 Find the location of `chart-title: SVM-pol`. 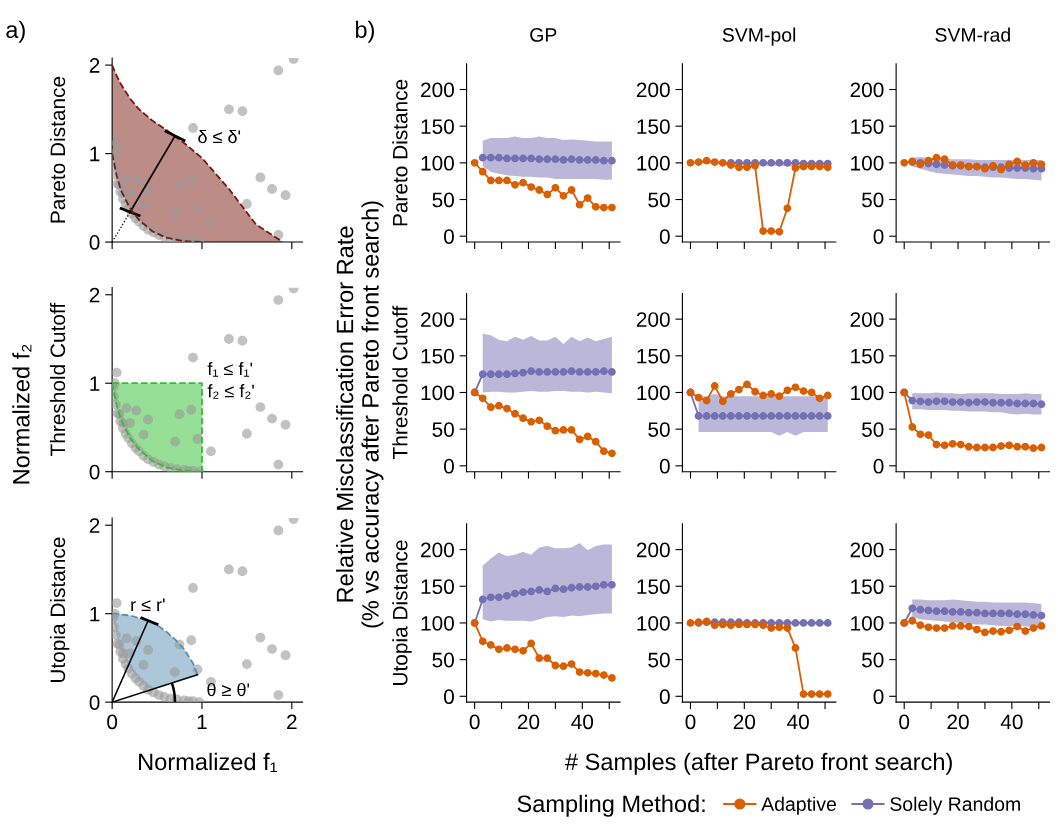

chart-title: SVM-pol is located at coordinates (759, 36).